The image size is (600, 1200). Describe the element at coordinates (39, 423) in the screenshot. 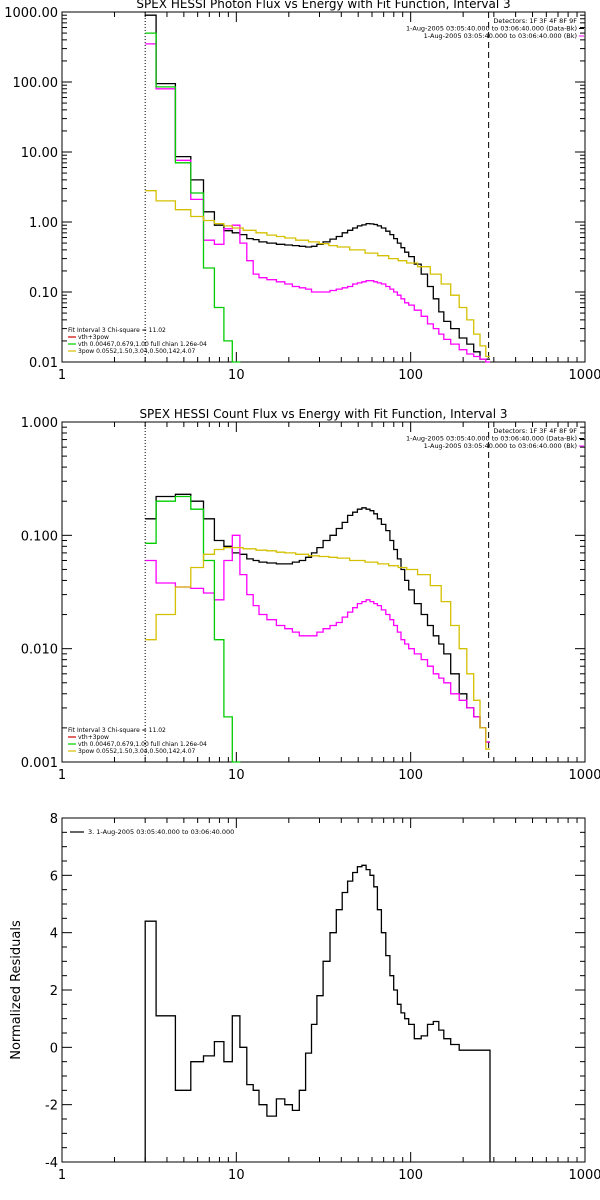

I see `y-tick-label: 1.000` at that location.